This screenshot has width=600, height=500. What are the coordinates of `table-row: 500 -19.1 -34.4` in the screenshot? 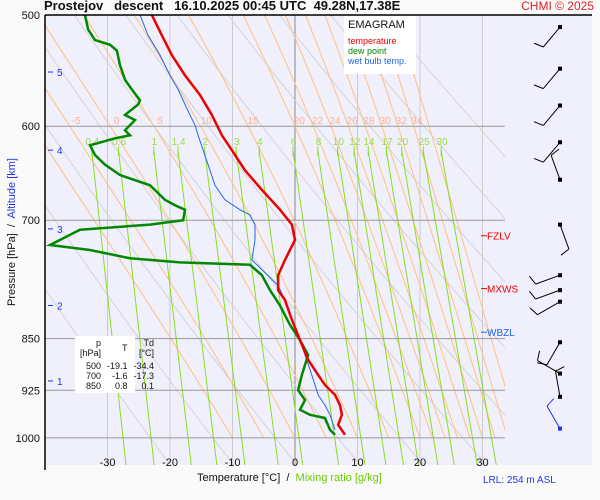 It's located at (117, 366).